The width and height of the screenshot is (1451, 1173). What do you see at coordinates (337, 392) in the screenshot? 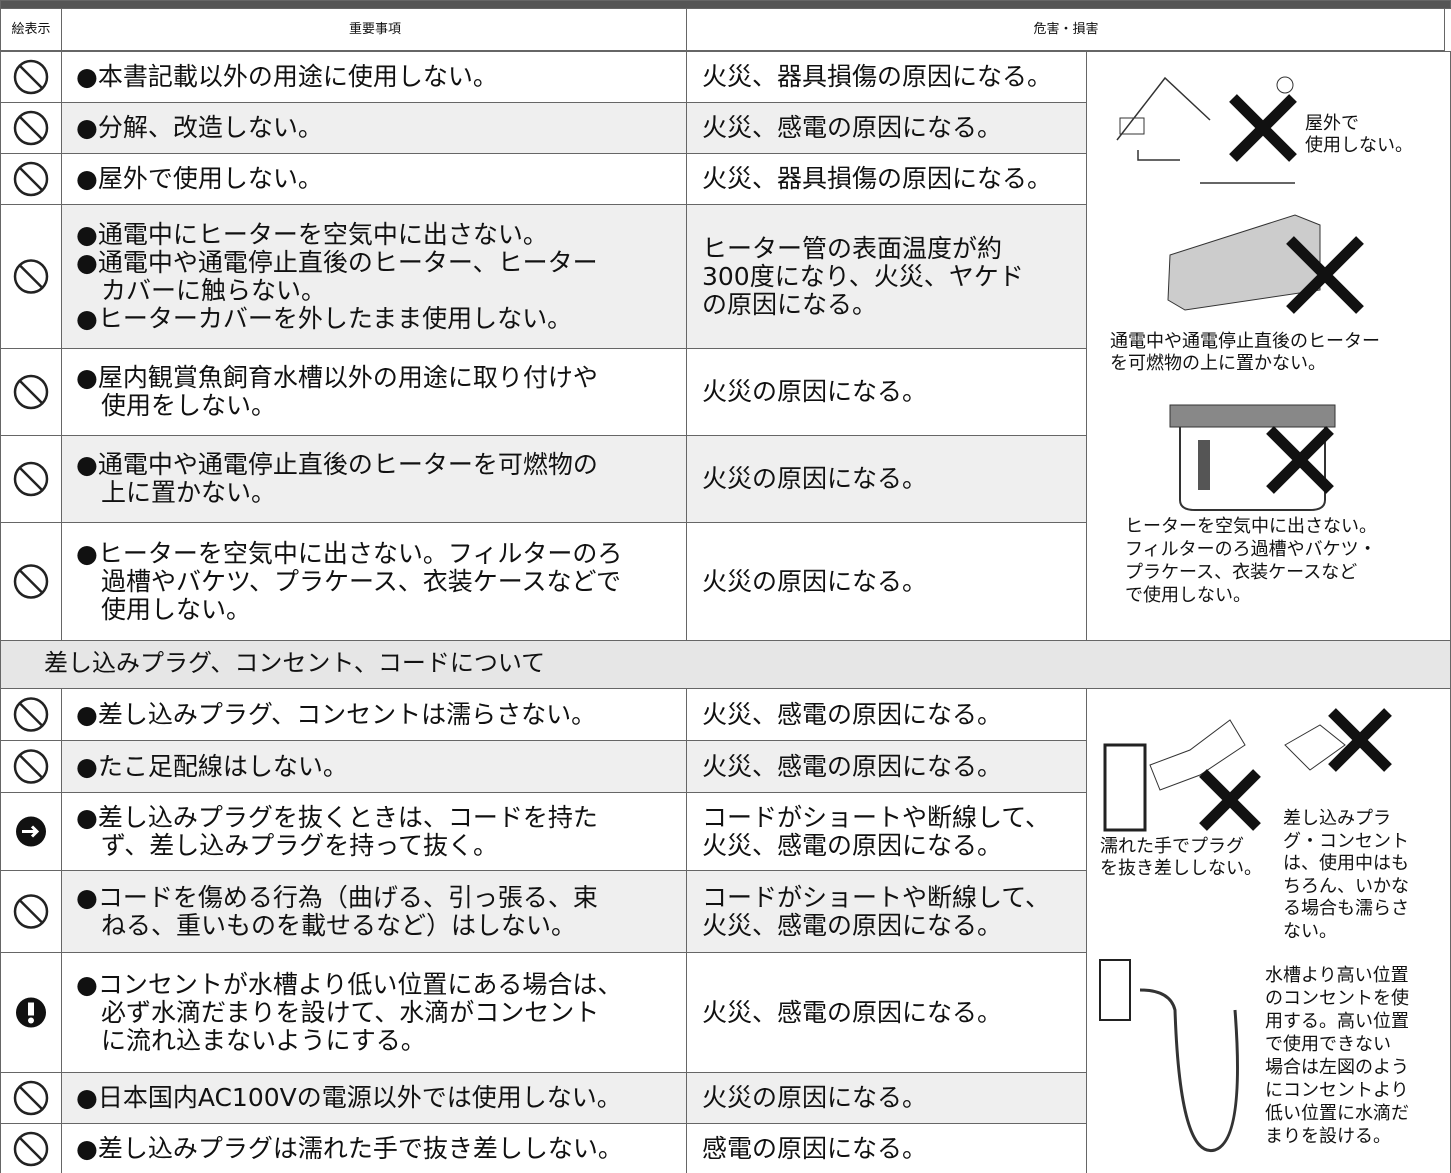
I see `item-text: ●屋内観賞魚飼育水槽以外の用途に取り付けや 使用をしない。` at bounding box center [337, 392].